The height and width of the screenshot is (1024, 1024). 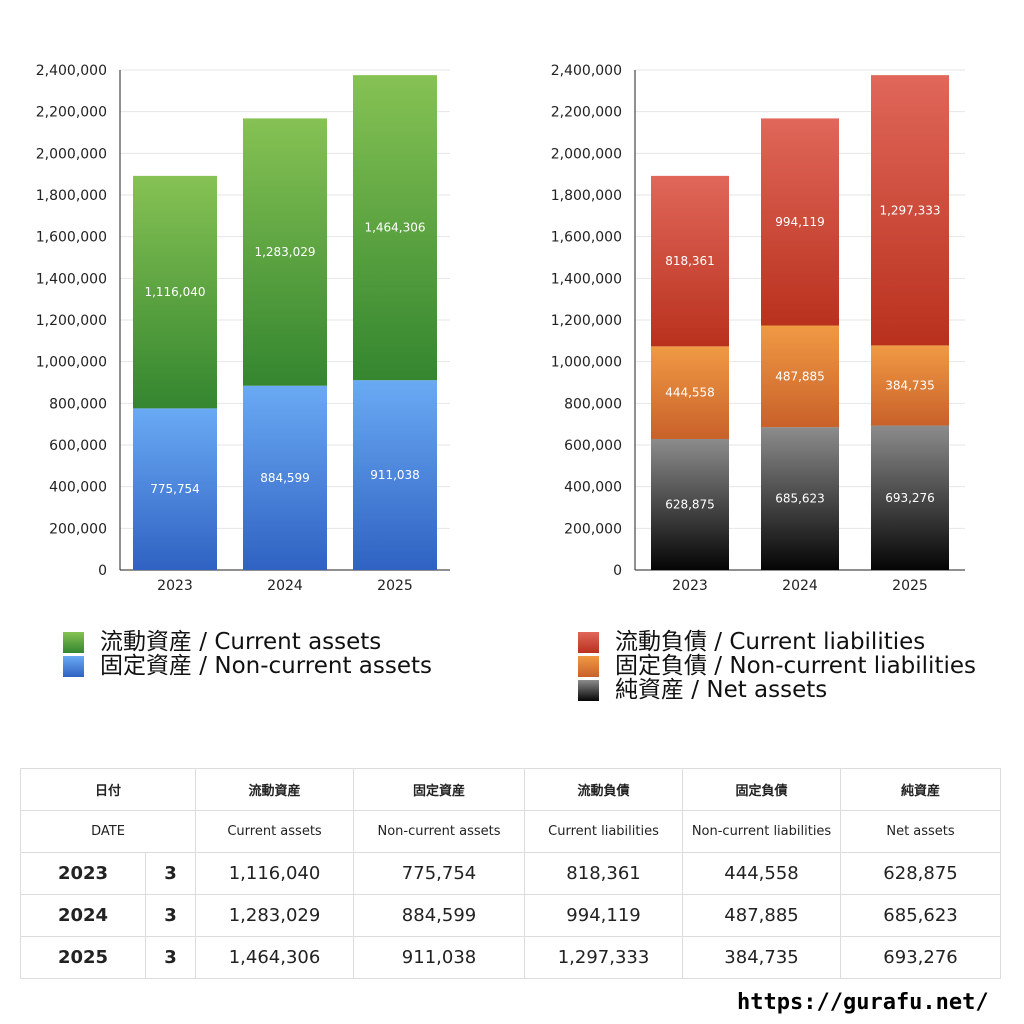 I want to click on cell-noncurrent-assets: 884,599, so click(x=439, y=915).